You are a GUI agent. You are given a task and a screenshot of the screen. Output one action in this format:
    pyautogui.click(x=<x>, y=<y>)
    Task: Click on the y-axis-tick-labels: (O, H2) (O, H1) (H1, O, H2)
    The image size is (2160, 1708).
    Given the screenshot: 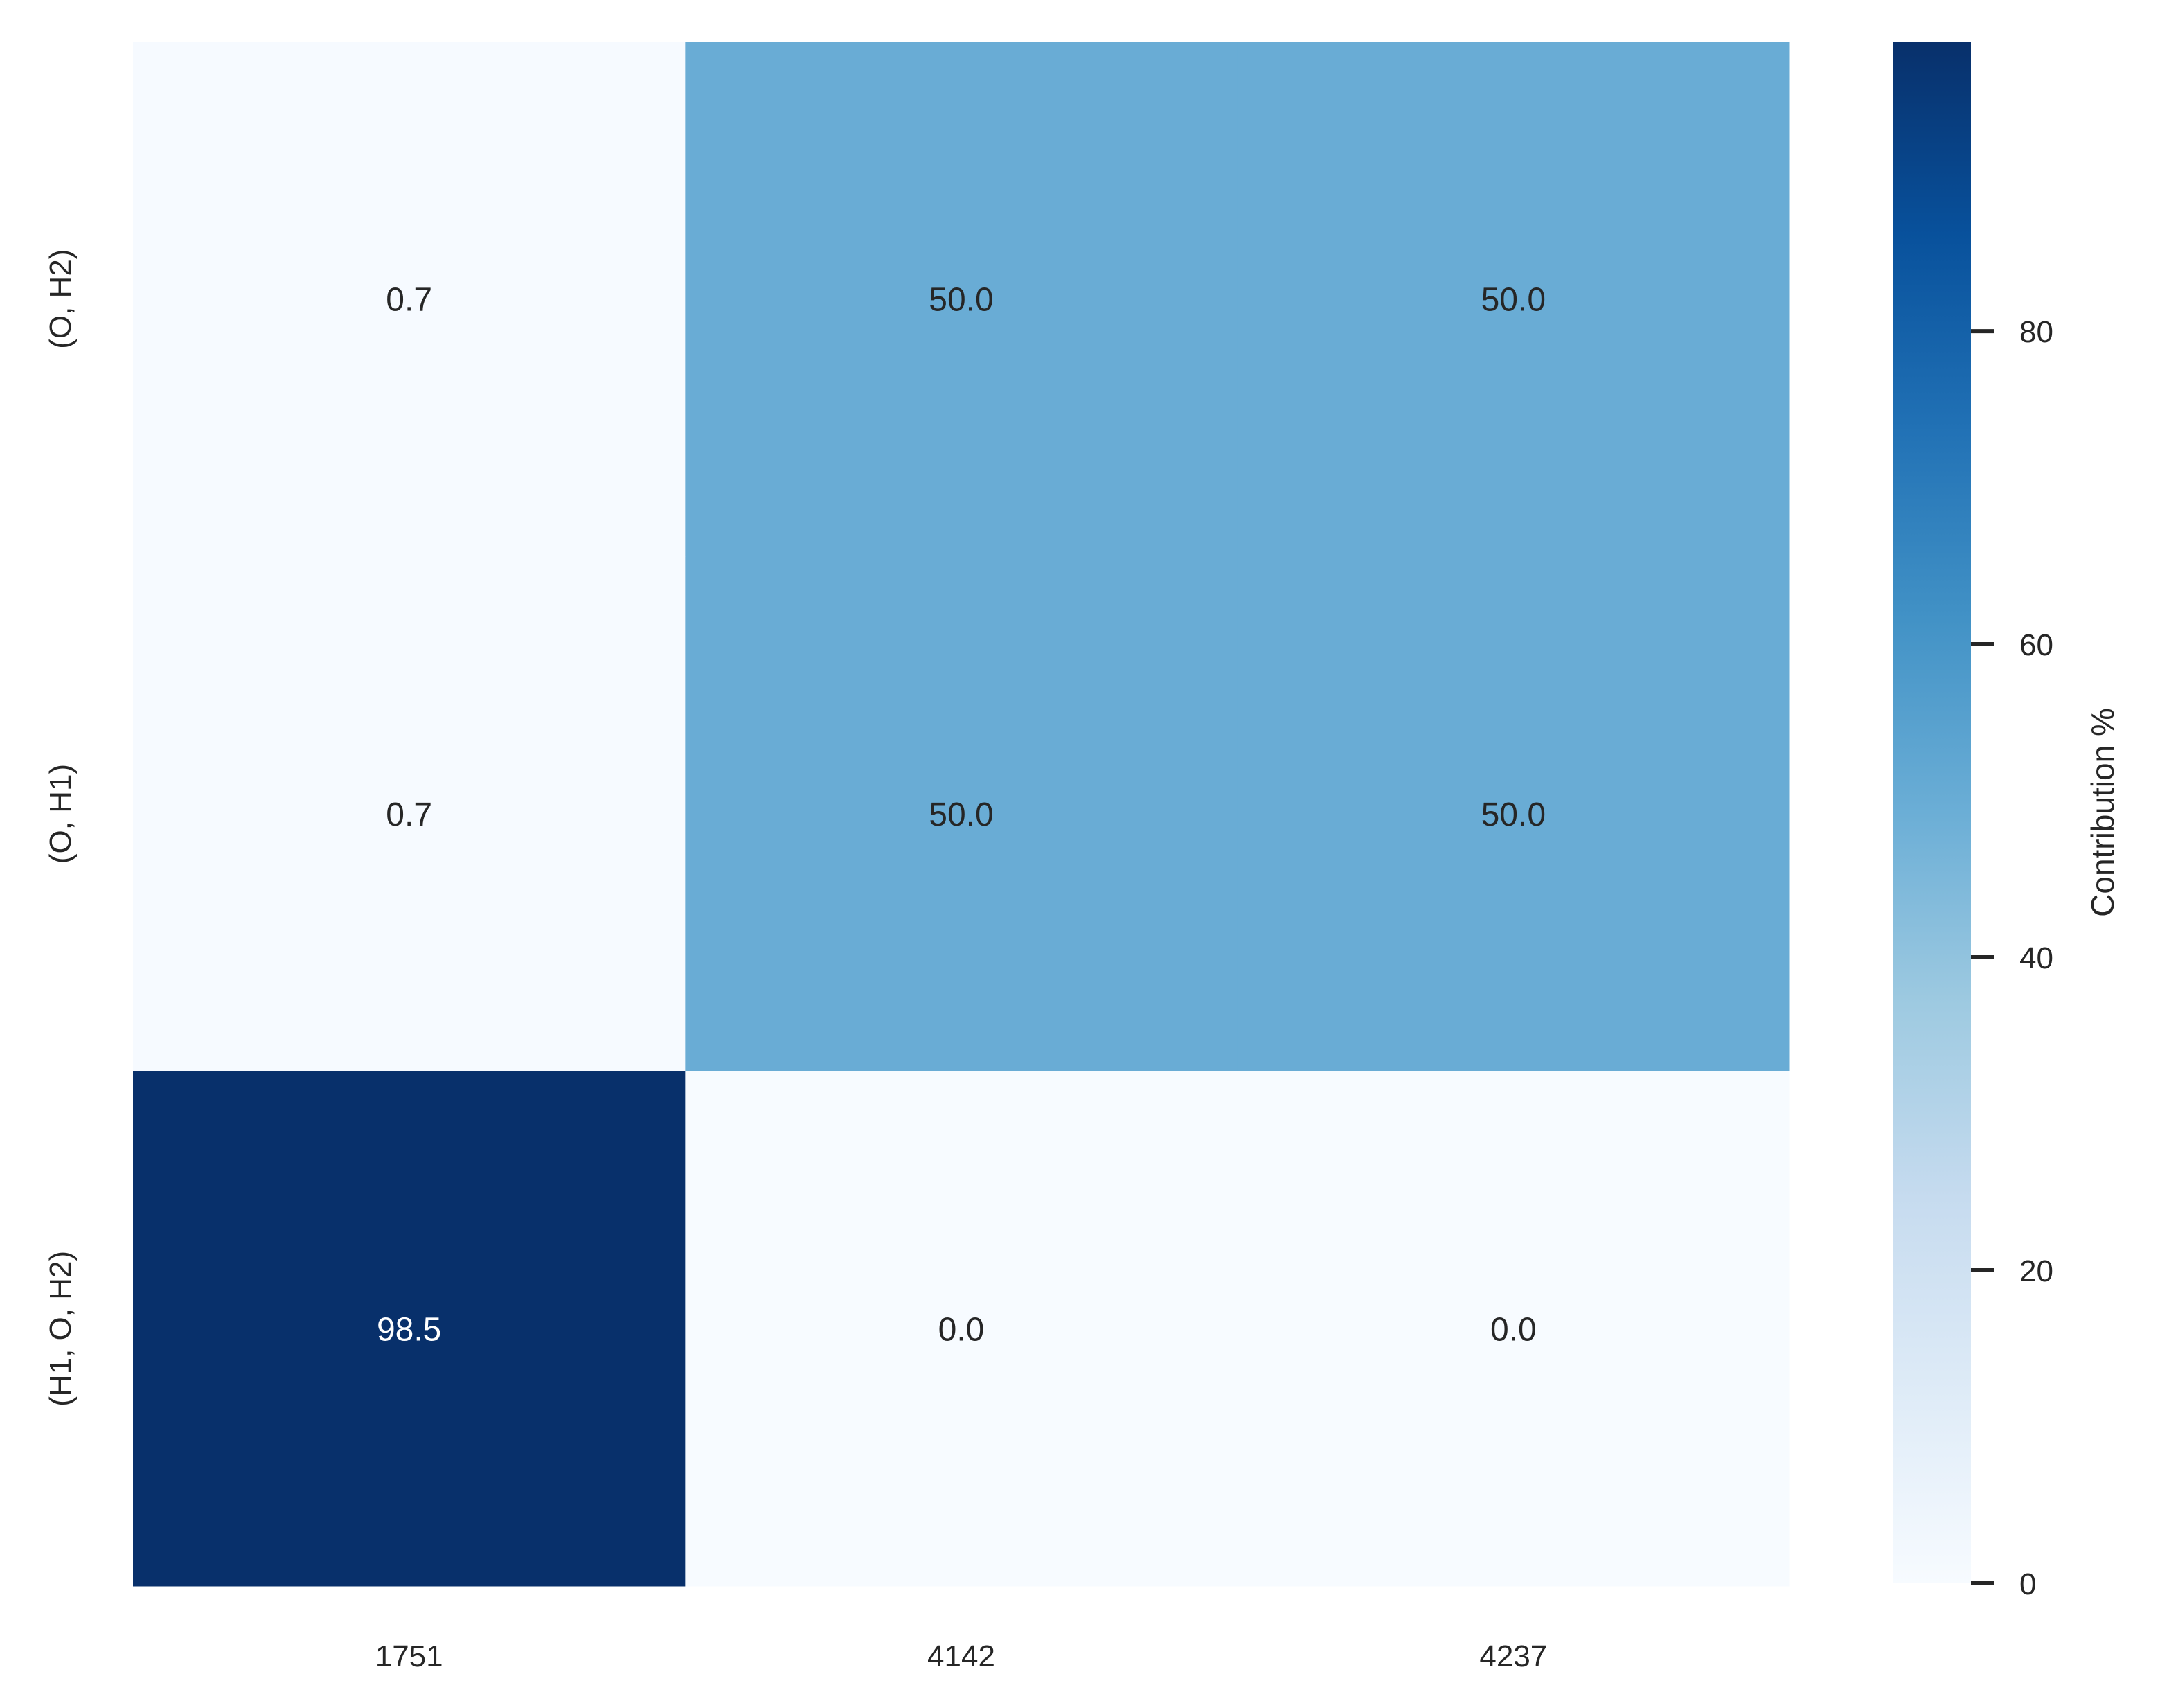 What is the action you would take?
    pyautogui.click(x=61, y=828)
    